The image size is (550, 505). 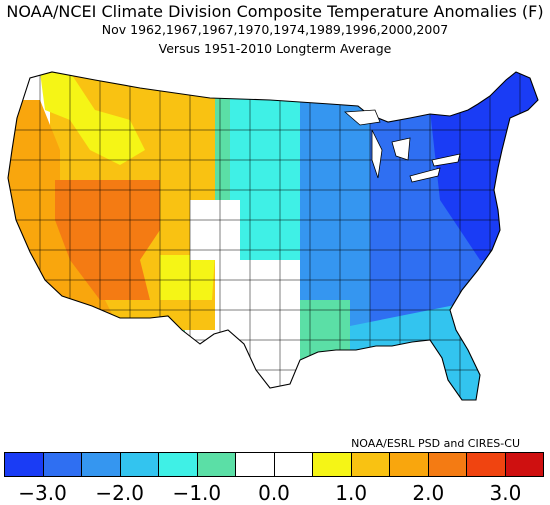 What do you see at coordinates (435, 443) in the screenshot?
I see `data-credit: NOAA/ESRL PSD and CIRES-CU` at bounding box center [435, 443].